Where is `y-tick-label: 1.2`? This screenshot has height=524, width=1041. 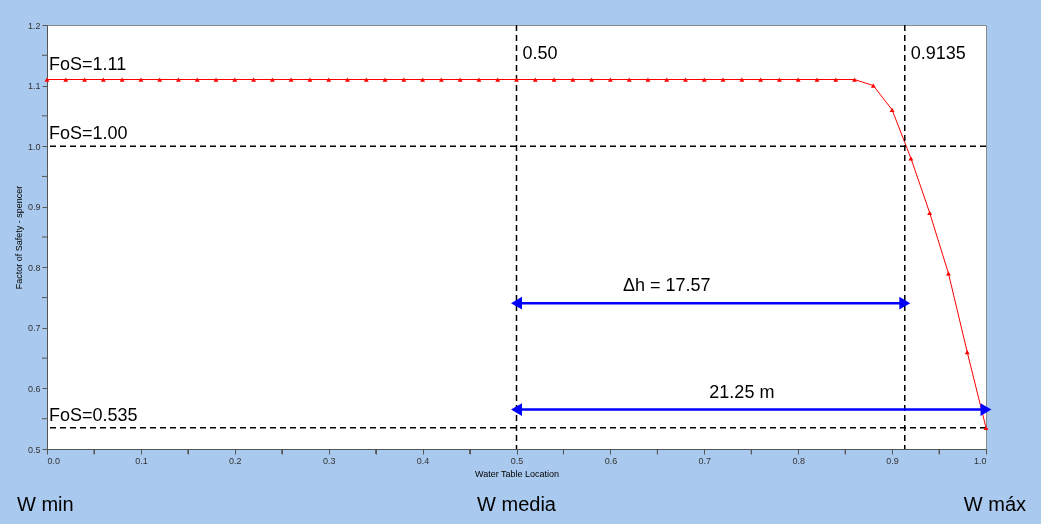 y-tick-label: 1.2 is located at coordinates (34, 25).